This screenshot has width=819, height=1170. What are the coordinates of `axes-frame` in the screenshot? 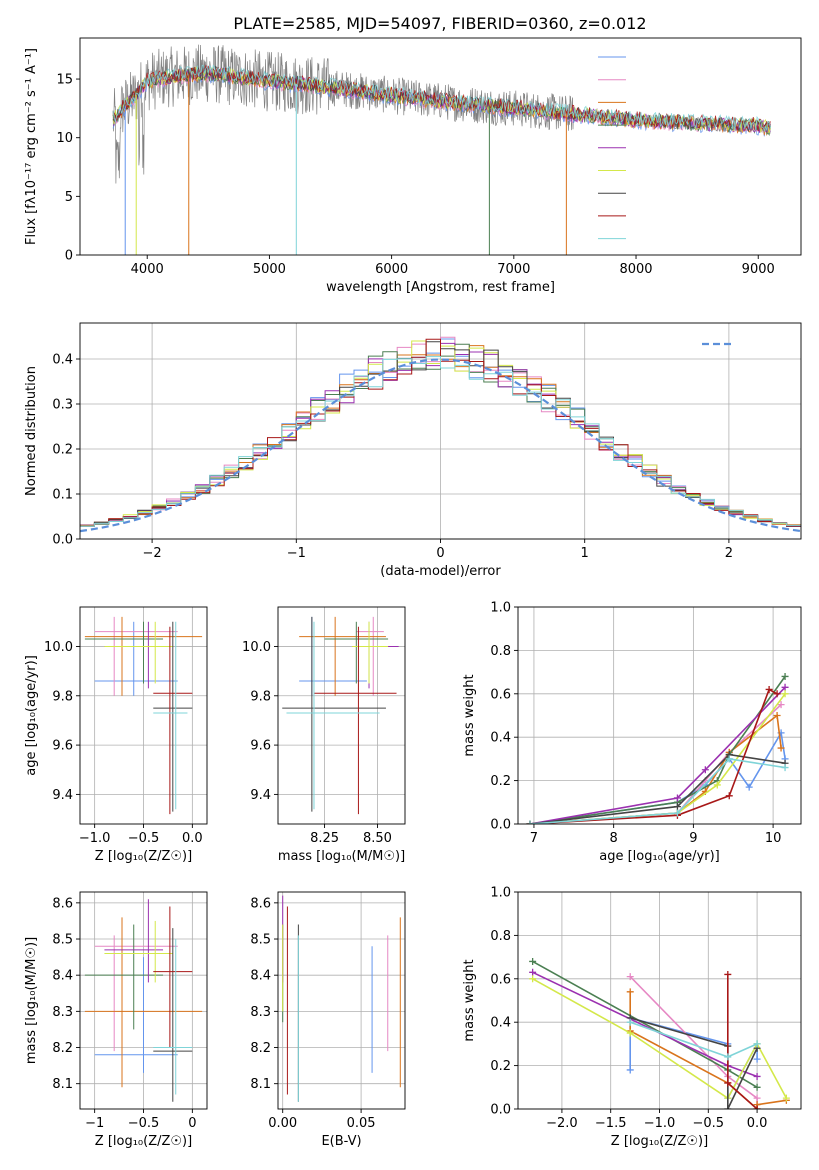 It's located at (341, 715).